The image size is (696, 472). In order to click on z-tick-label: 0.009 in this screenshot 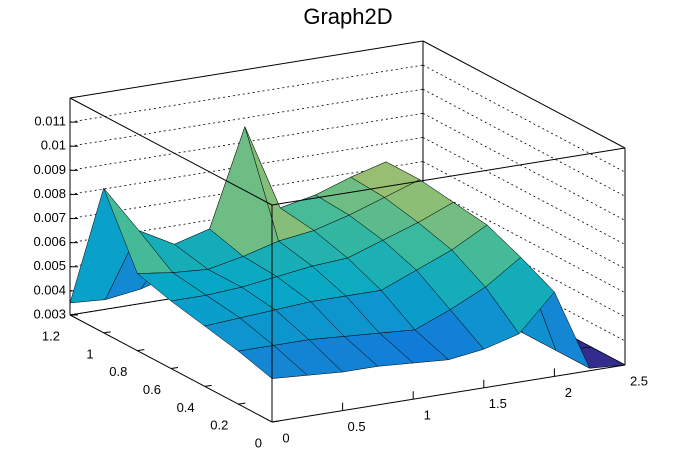, I will do `click(49, 169)`.